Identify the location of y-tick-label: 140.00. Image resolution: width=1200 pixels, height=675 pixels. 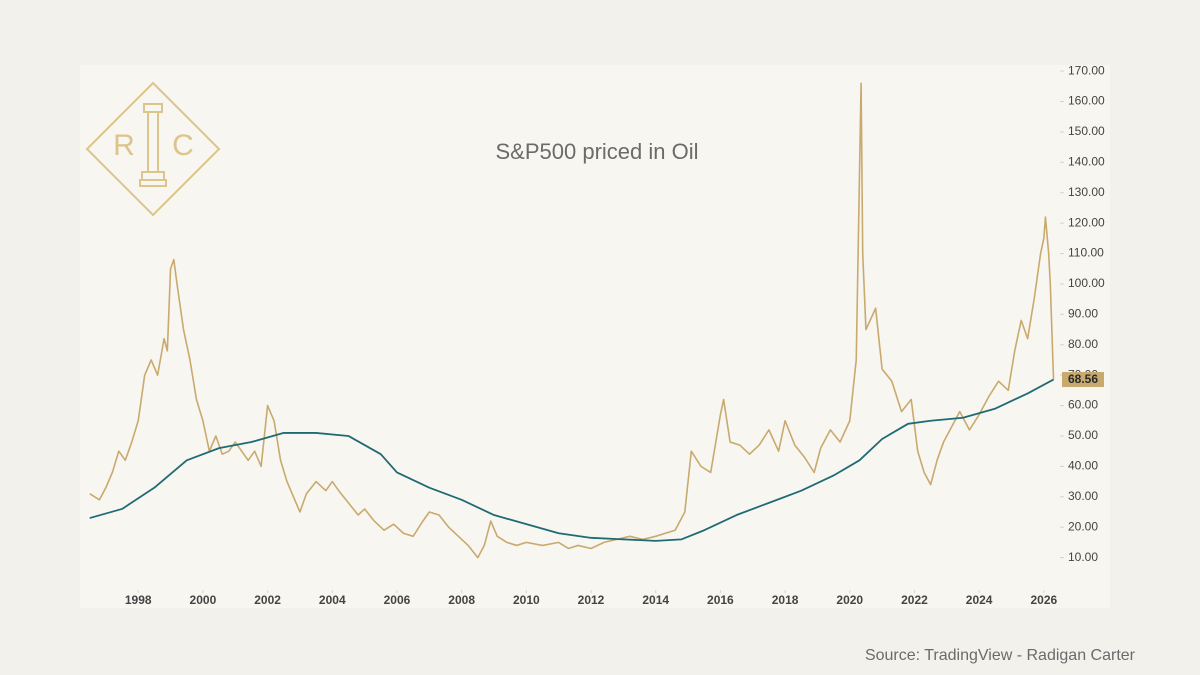
(1086, 161).